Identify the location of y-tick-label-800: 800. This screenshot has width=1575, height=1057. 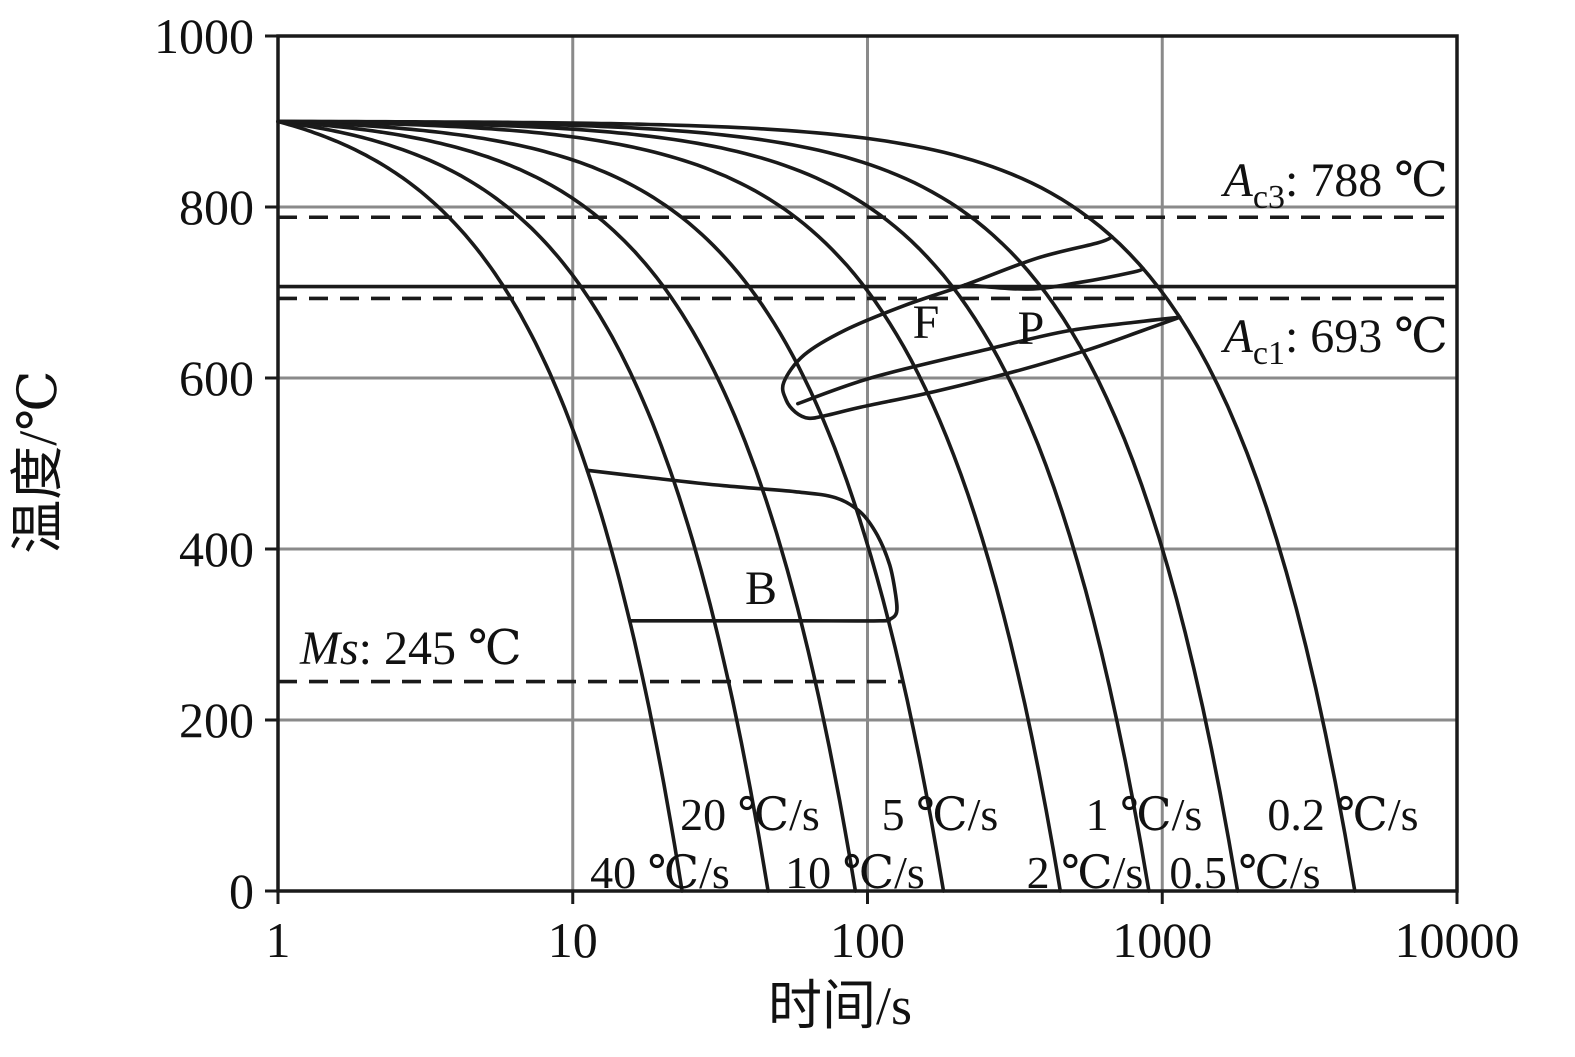
(216, 207).